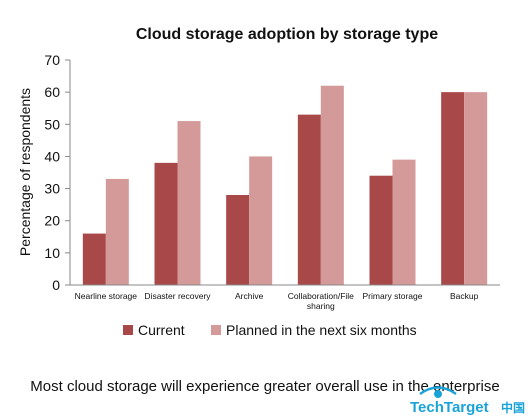  Describe the element at coordinates (52, 189) in the screenshot. I see `y-tick-label: 30` at that location.